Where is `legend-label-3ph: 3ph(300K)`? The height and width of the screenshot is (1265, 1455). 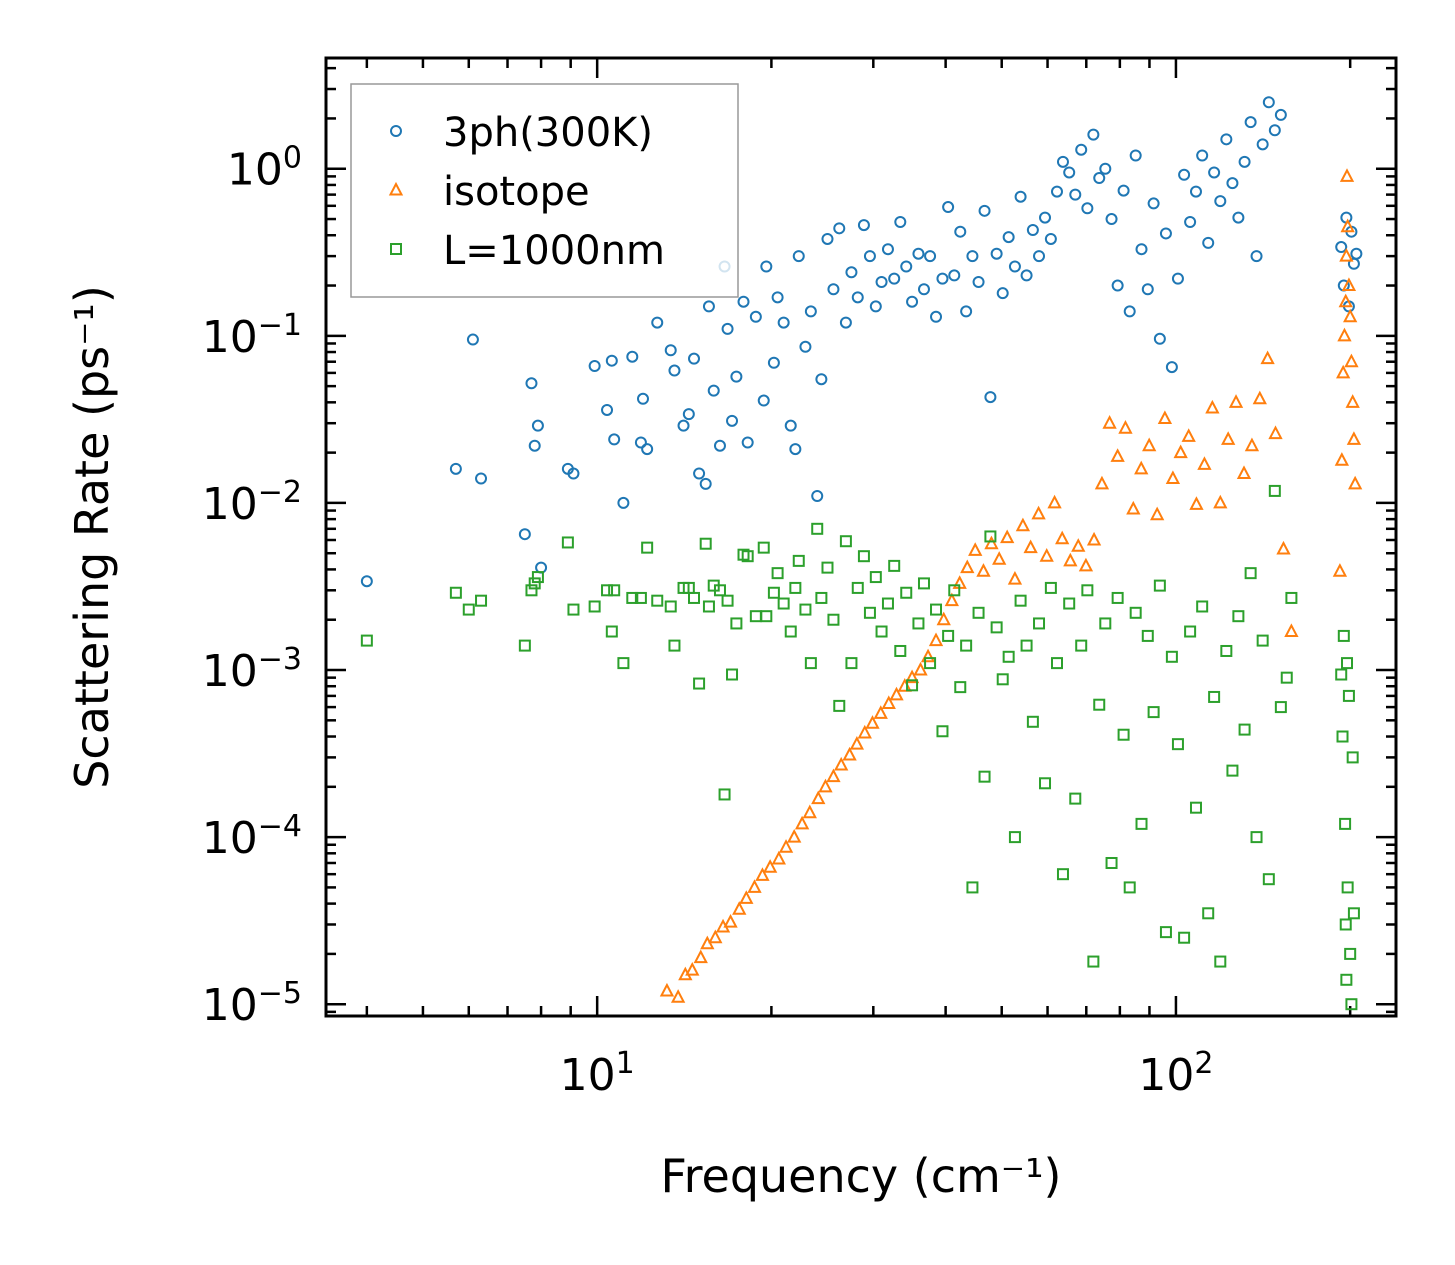 legend-label-3ph: 3ph(300K) is located at coordinates (548, 133).